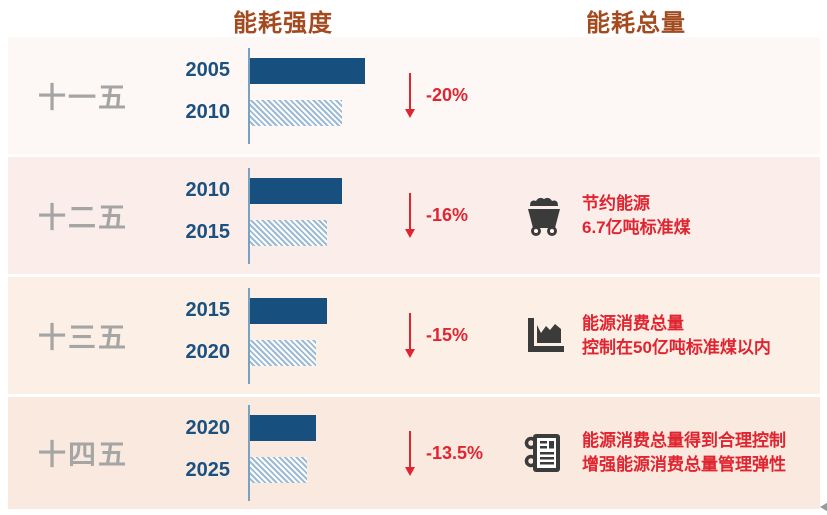 The width and height of the screenshot is (827, 515). What do you see at coordinates (544, 216) in the screenshot?
I see `coal-cart-icon` at bounding box center [544, 216].